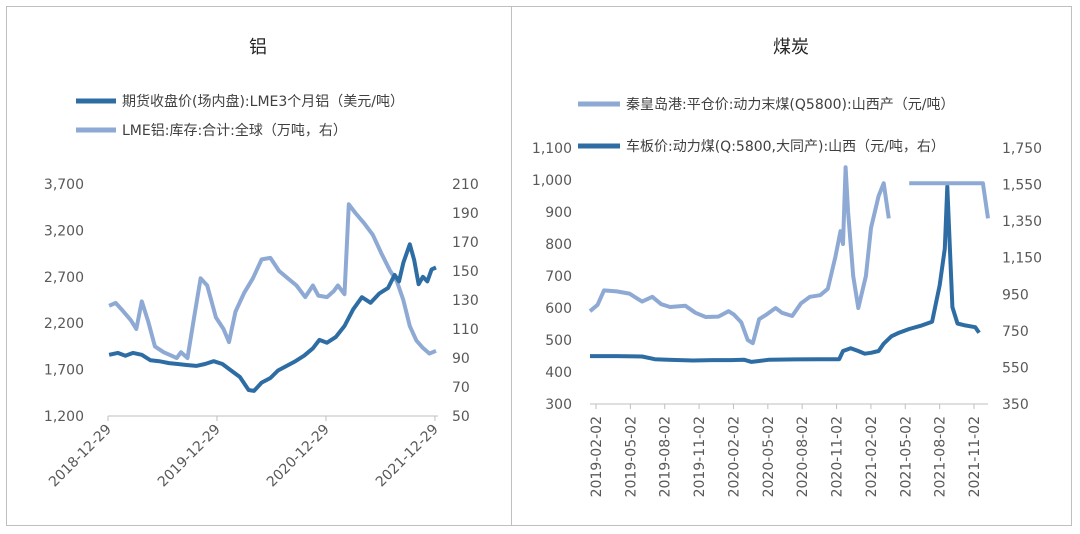 The width and height of the screenshot is (1080, 534). What do you see at coordinates (64, 185) in the screenshot?
I see `aluminum-left-tick-label: 3,700` at bounding box center [64, 185].